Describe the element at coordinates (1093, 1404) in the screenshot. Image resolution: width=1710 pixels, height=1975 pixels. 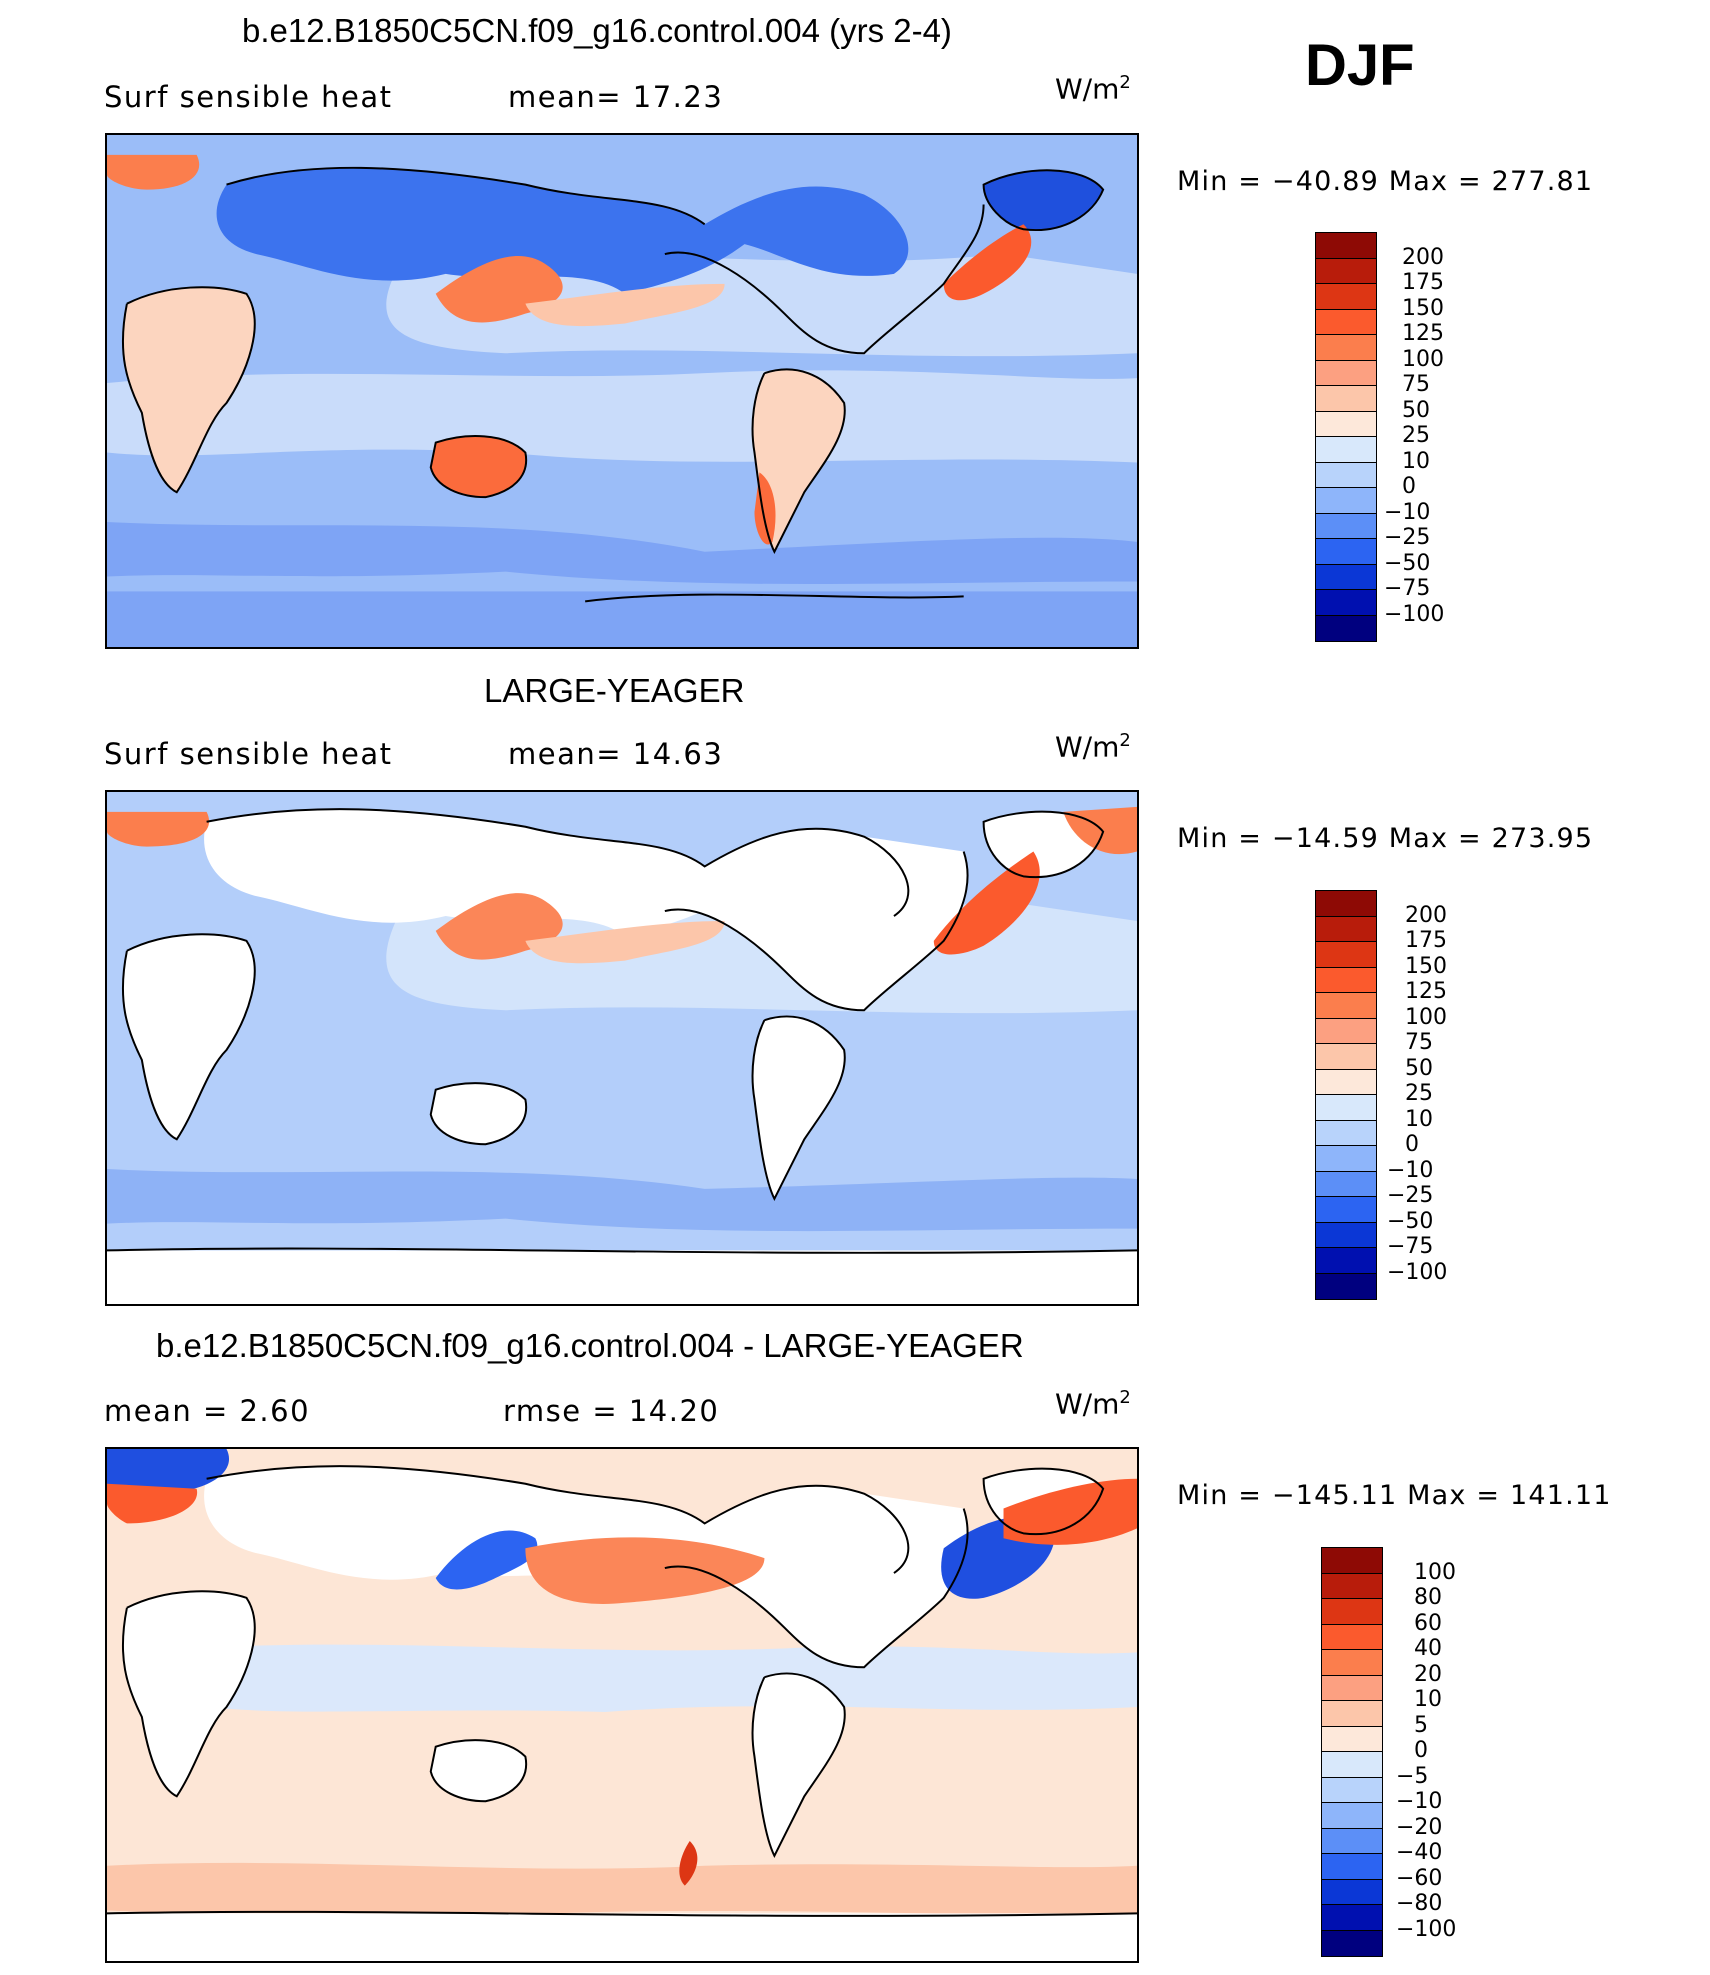
I see `panel-3-units: W/m2` at that location.